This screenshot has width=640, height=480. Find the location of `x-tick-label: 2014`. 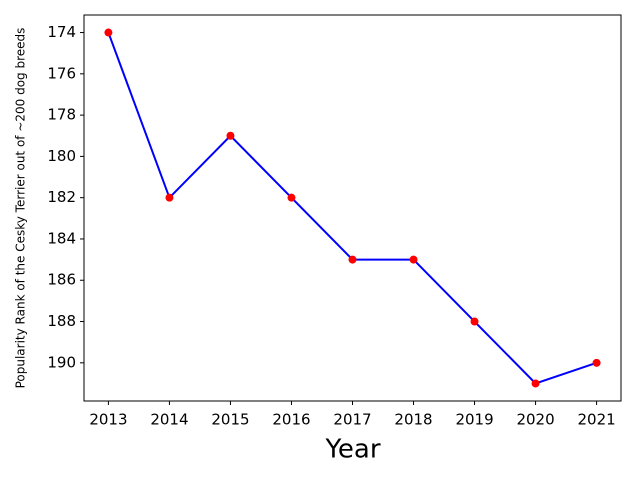

x-tick-label: 2014 is located at coordinates (169, 420).